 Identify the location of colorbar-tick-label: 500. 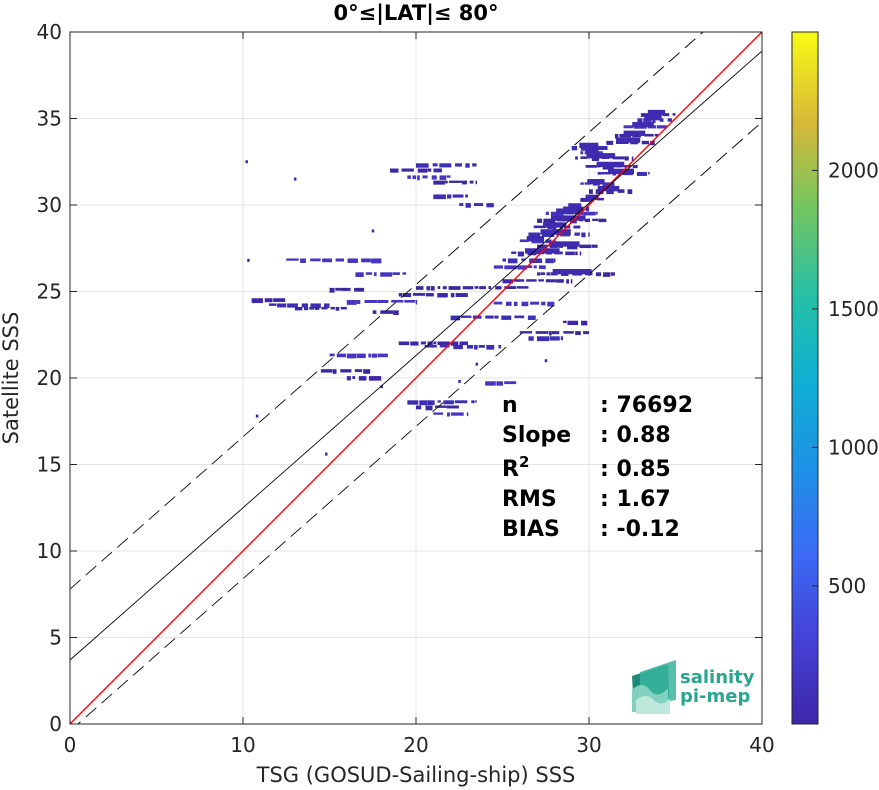
(847, 586).